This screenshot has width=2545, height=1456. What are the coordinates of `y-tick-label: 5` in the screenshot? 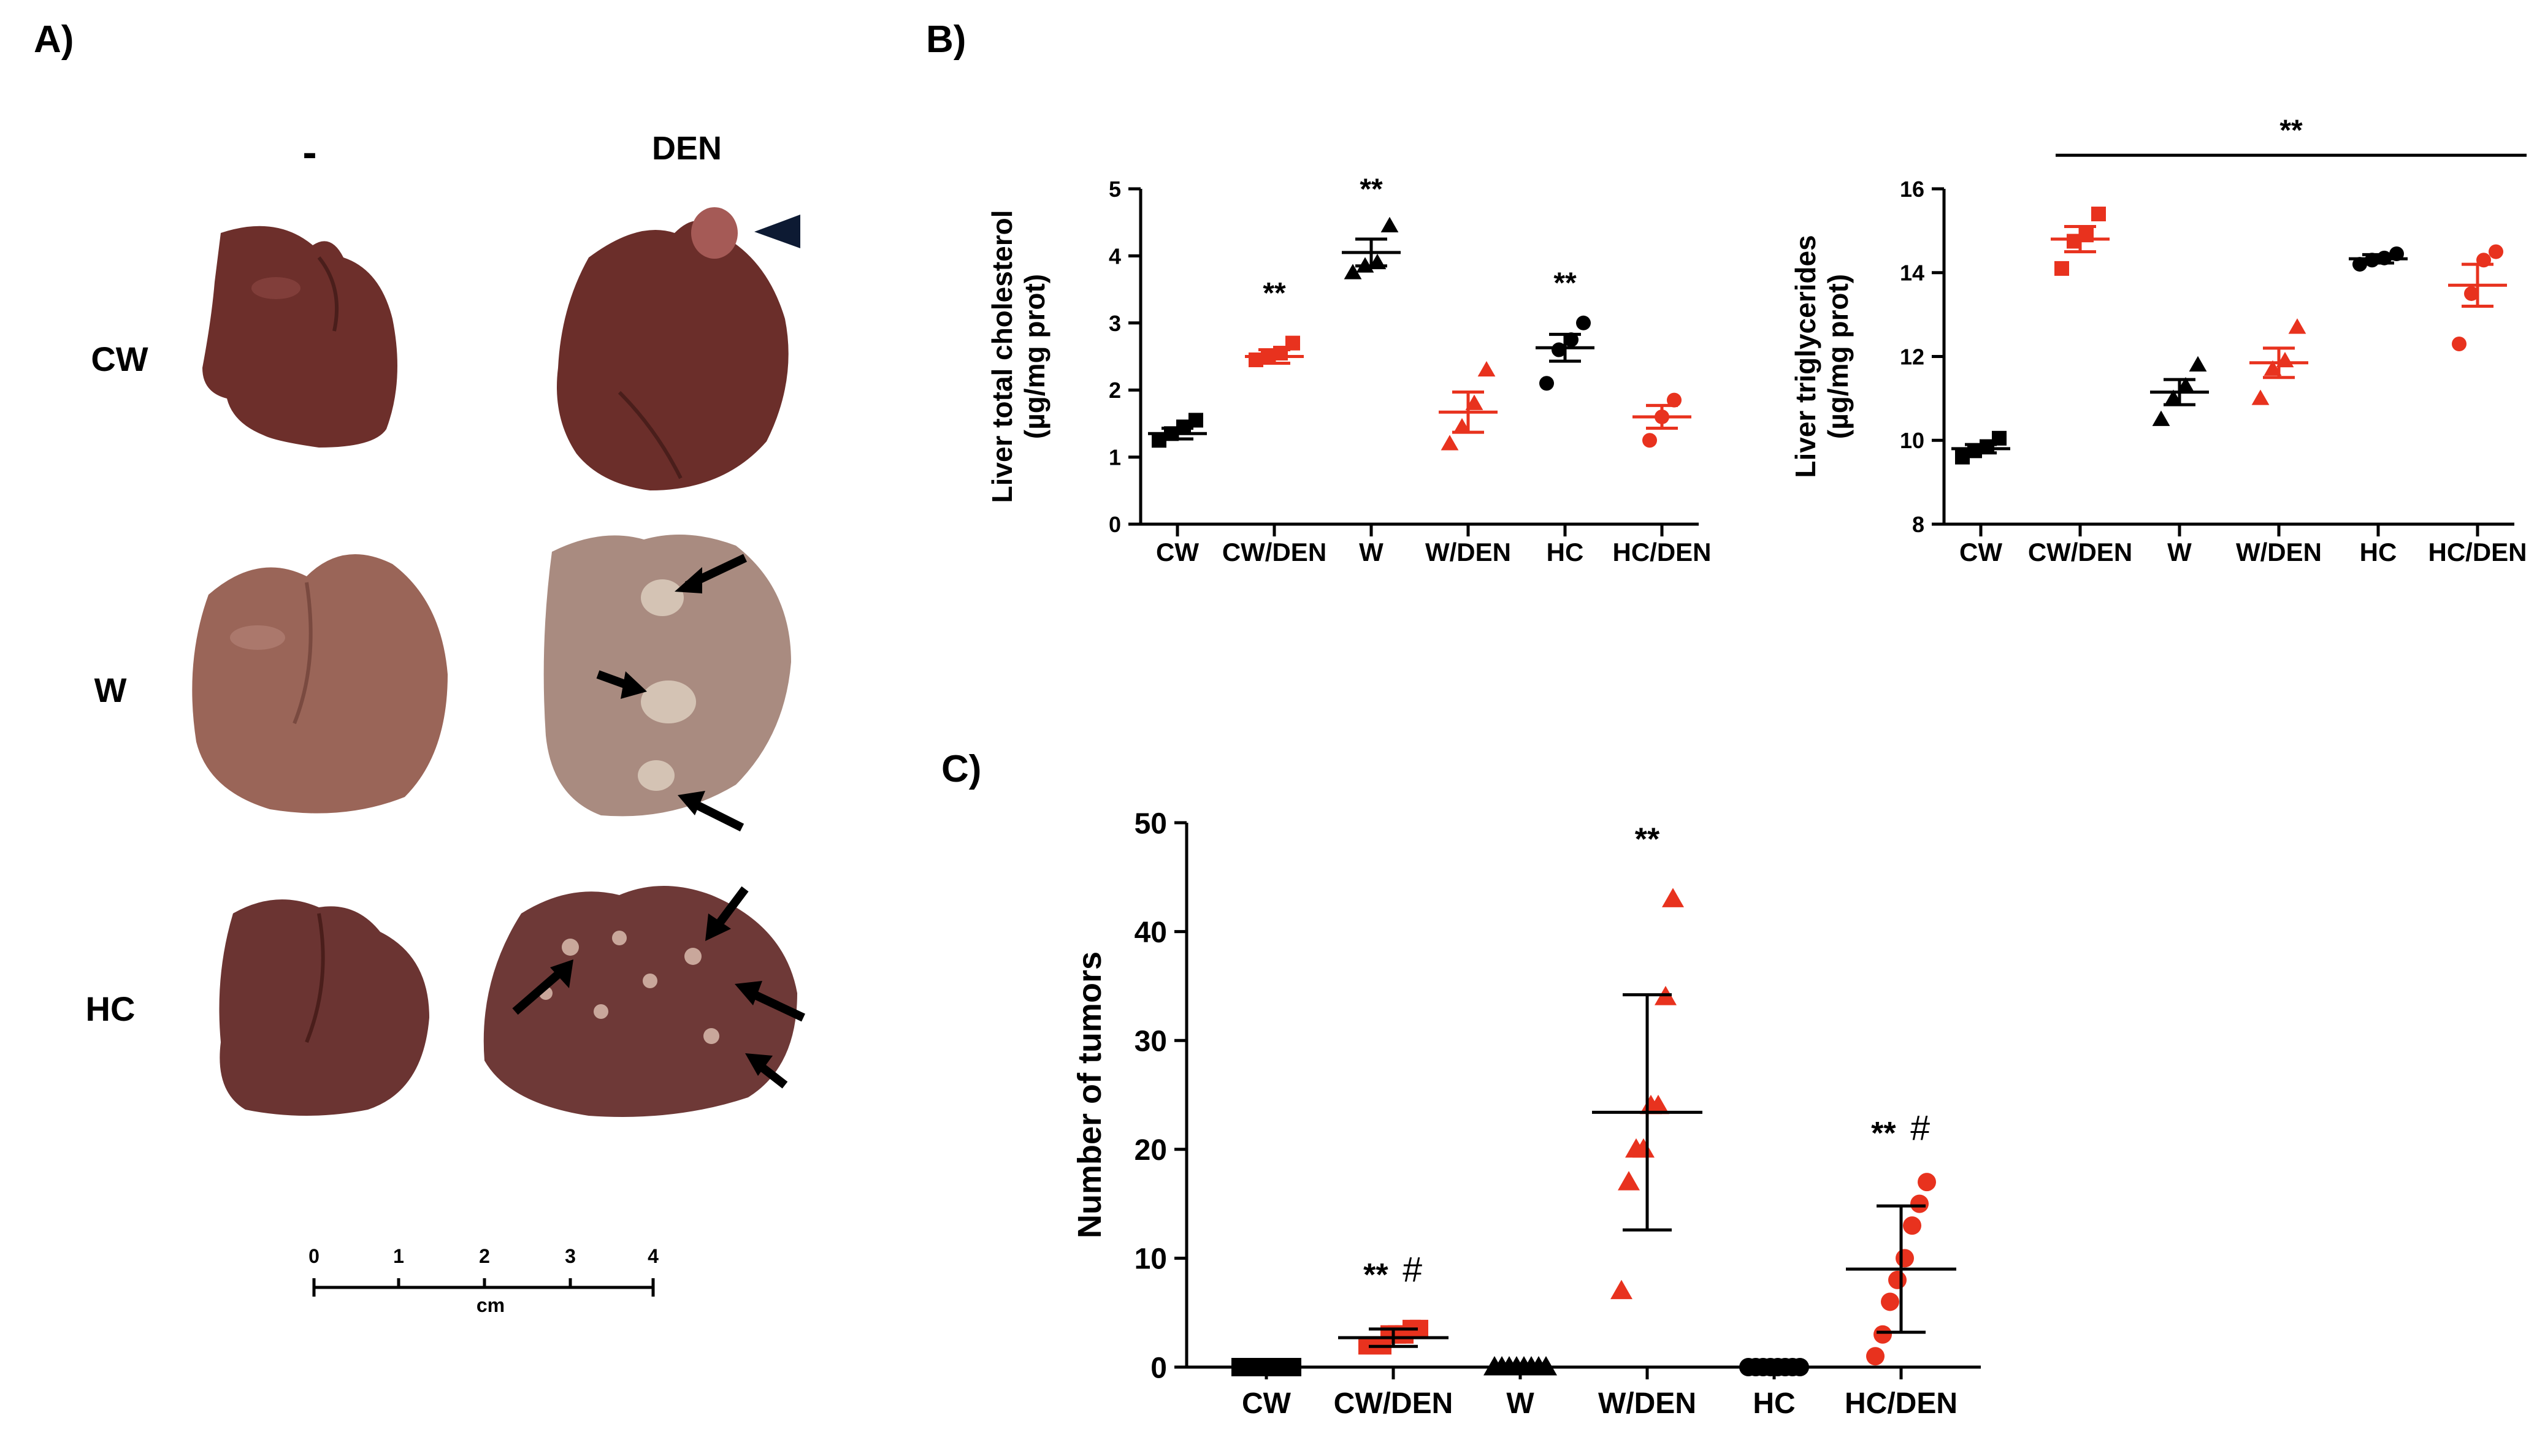 It's located at (1115, 190).